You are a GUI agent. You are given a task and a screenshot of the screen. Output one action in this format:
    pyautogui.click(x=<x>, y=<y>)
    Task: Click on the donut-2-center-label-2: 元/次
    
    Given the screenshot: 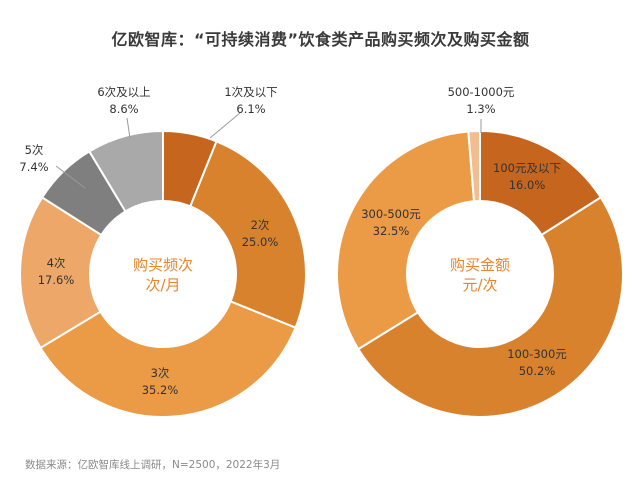 What is the action you would take?
    pyautogui.click(x=479, y=285)
    